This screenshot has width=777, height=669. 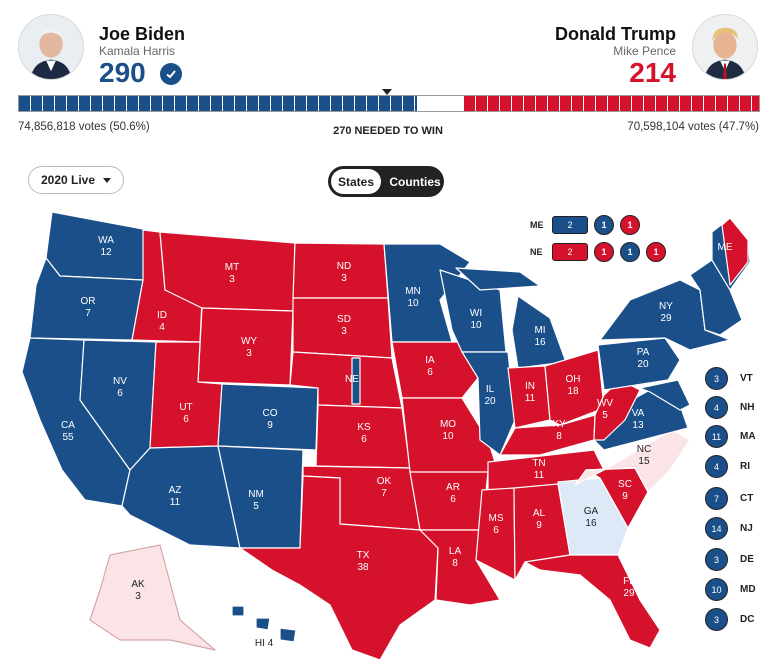 What do you see at coordinates (490, 395) in the screenshot?
I see `state-label-il: IL 20` at bounding box center [490, 395].